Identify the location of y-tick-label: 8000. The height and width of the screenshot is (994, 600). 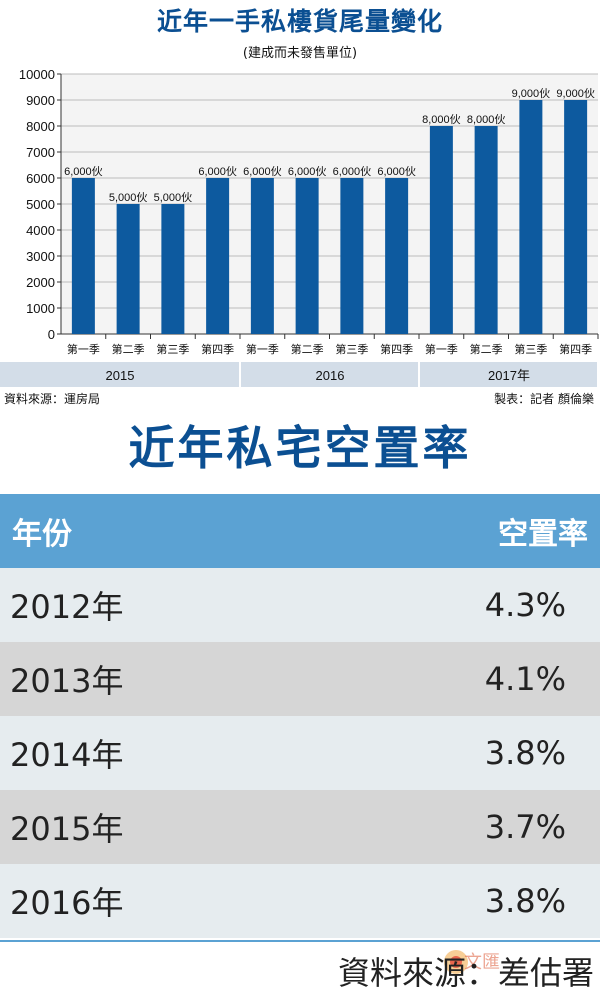
(40, 126).